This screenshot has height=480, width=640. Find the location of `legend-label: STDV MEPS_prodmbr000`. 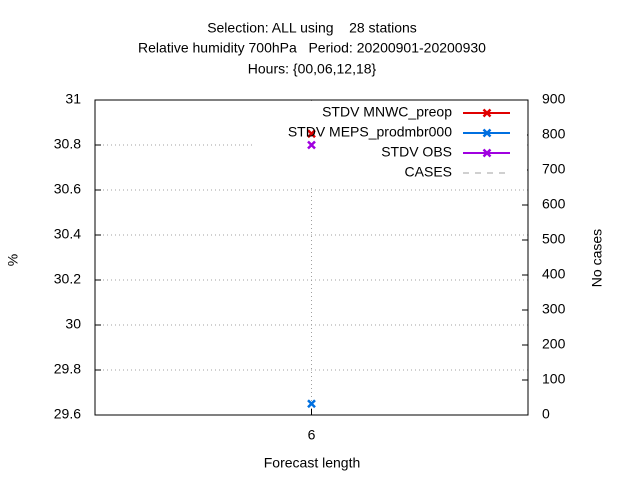

legend-label: STDV MEPS_prodmbr000 is located at coordinates (370, 132).